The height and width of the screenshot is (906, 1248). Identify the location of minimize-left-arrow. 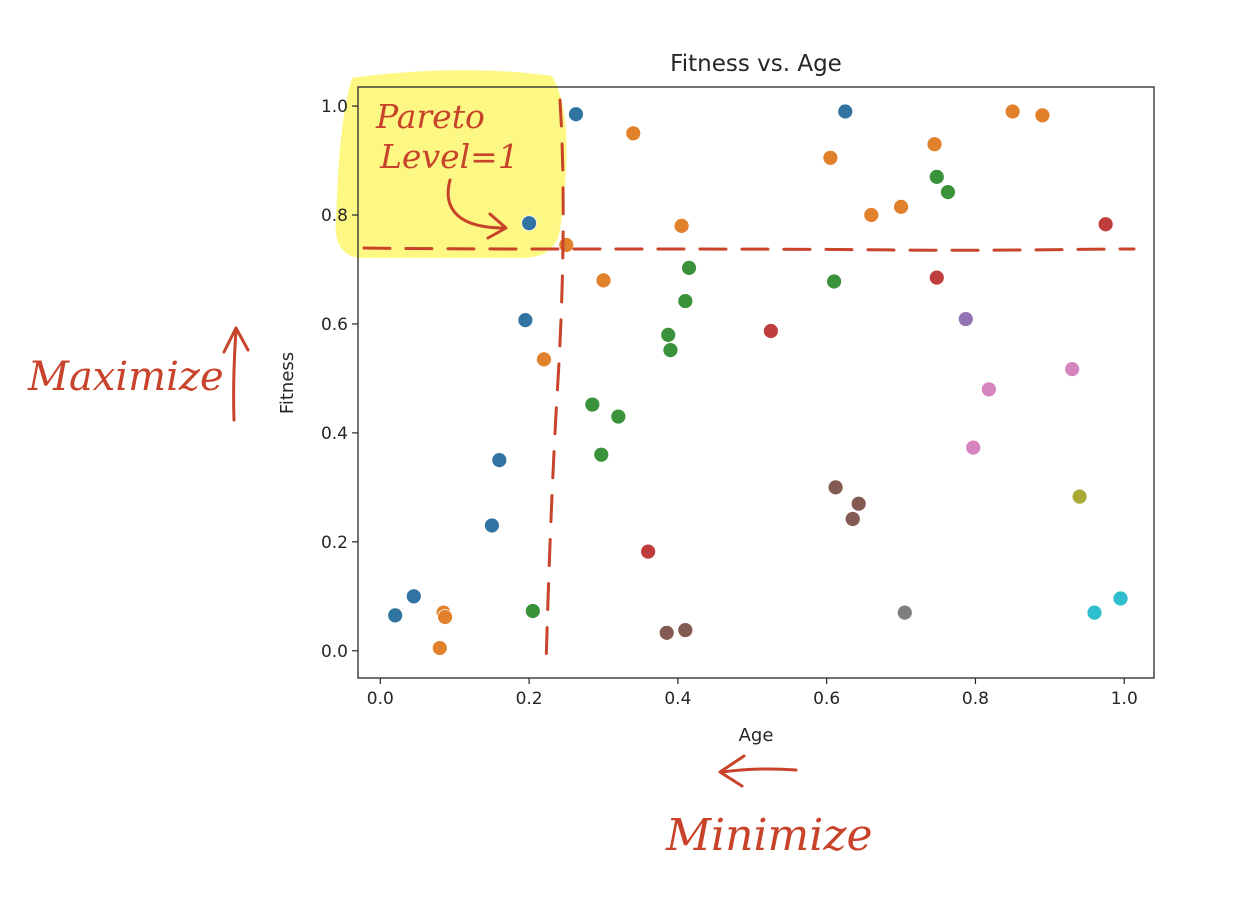
(759, 770).